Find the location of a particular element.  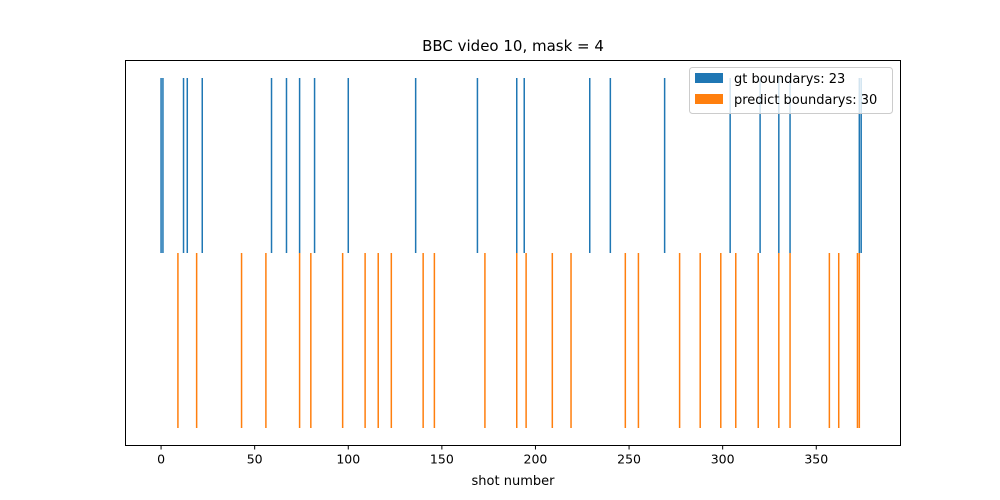

x-tick-label: 350 is located at coordinates (816, 459).